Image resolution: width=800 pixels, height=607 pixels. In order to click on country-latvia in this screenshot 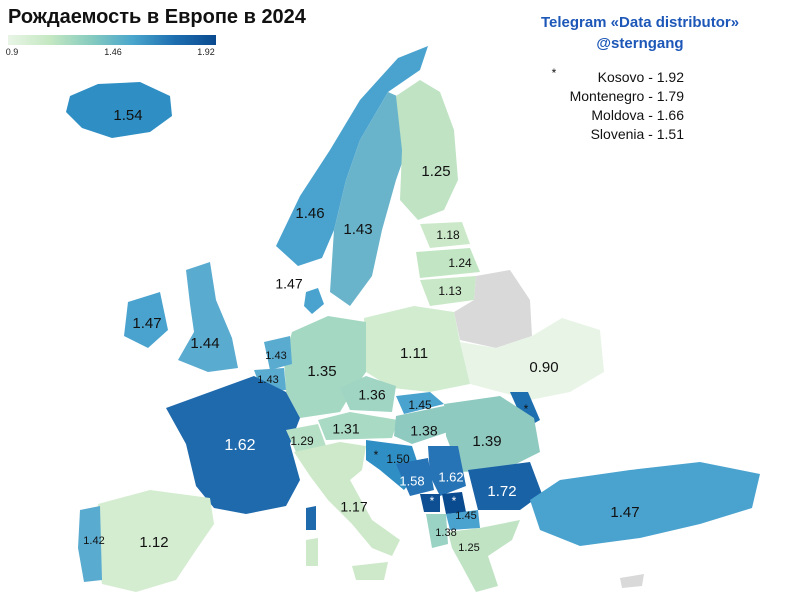, I will do `click(448, 263)`.